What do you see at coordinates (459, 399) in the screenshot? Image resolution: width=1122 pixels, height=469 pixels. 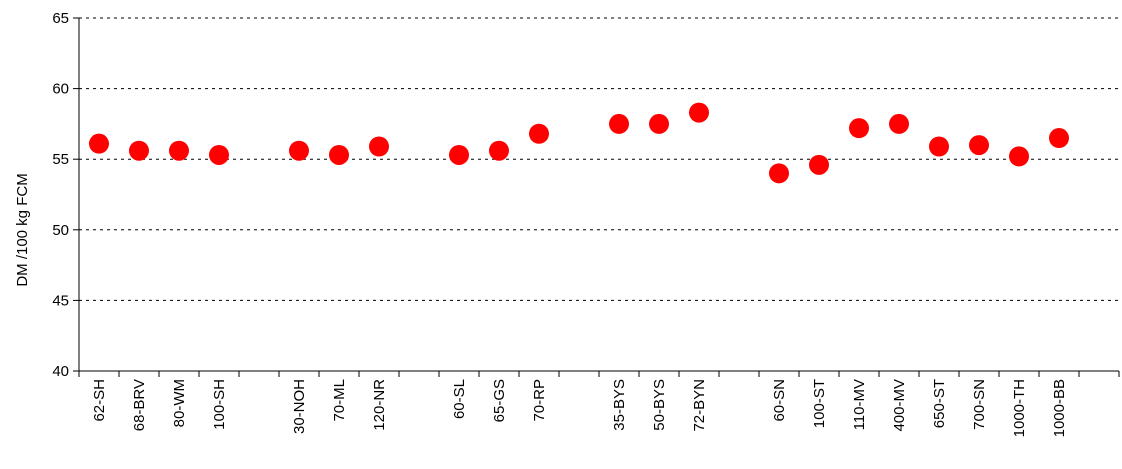 I see `x-tick-label: 60-SL` at bounding box center [459, 399].